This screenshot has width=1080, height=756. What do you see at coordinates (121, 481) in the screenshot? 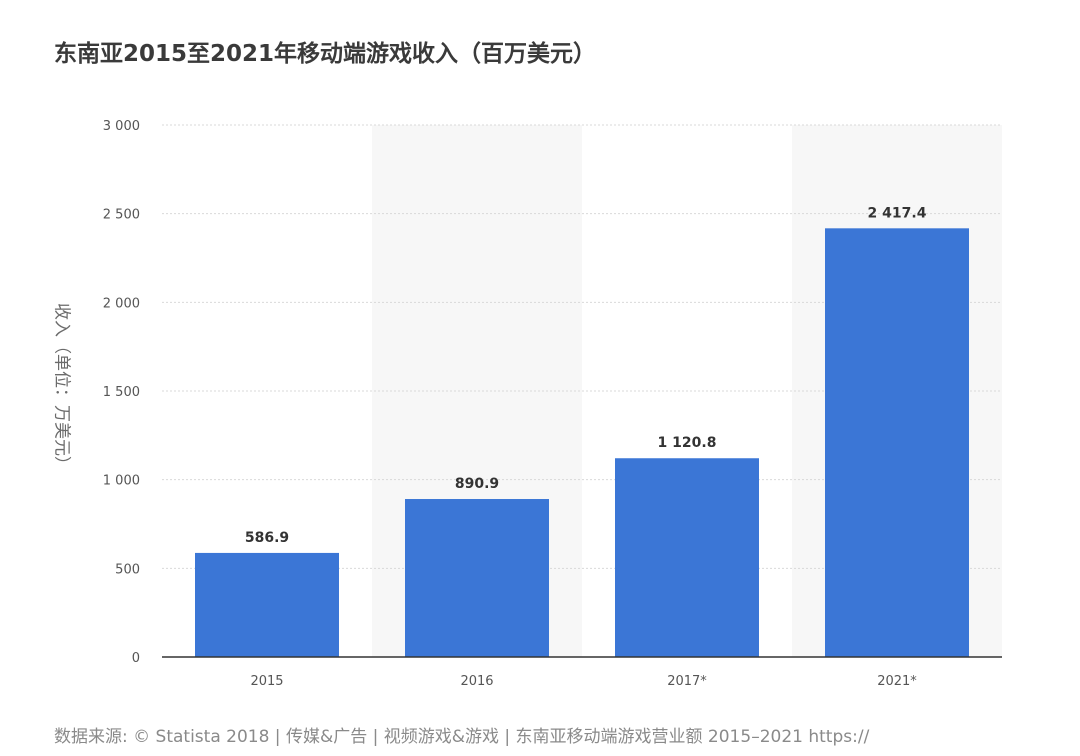
I see `y-tick-label: 1 000` at bounding box center [121, 481].